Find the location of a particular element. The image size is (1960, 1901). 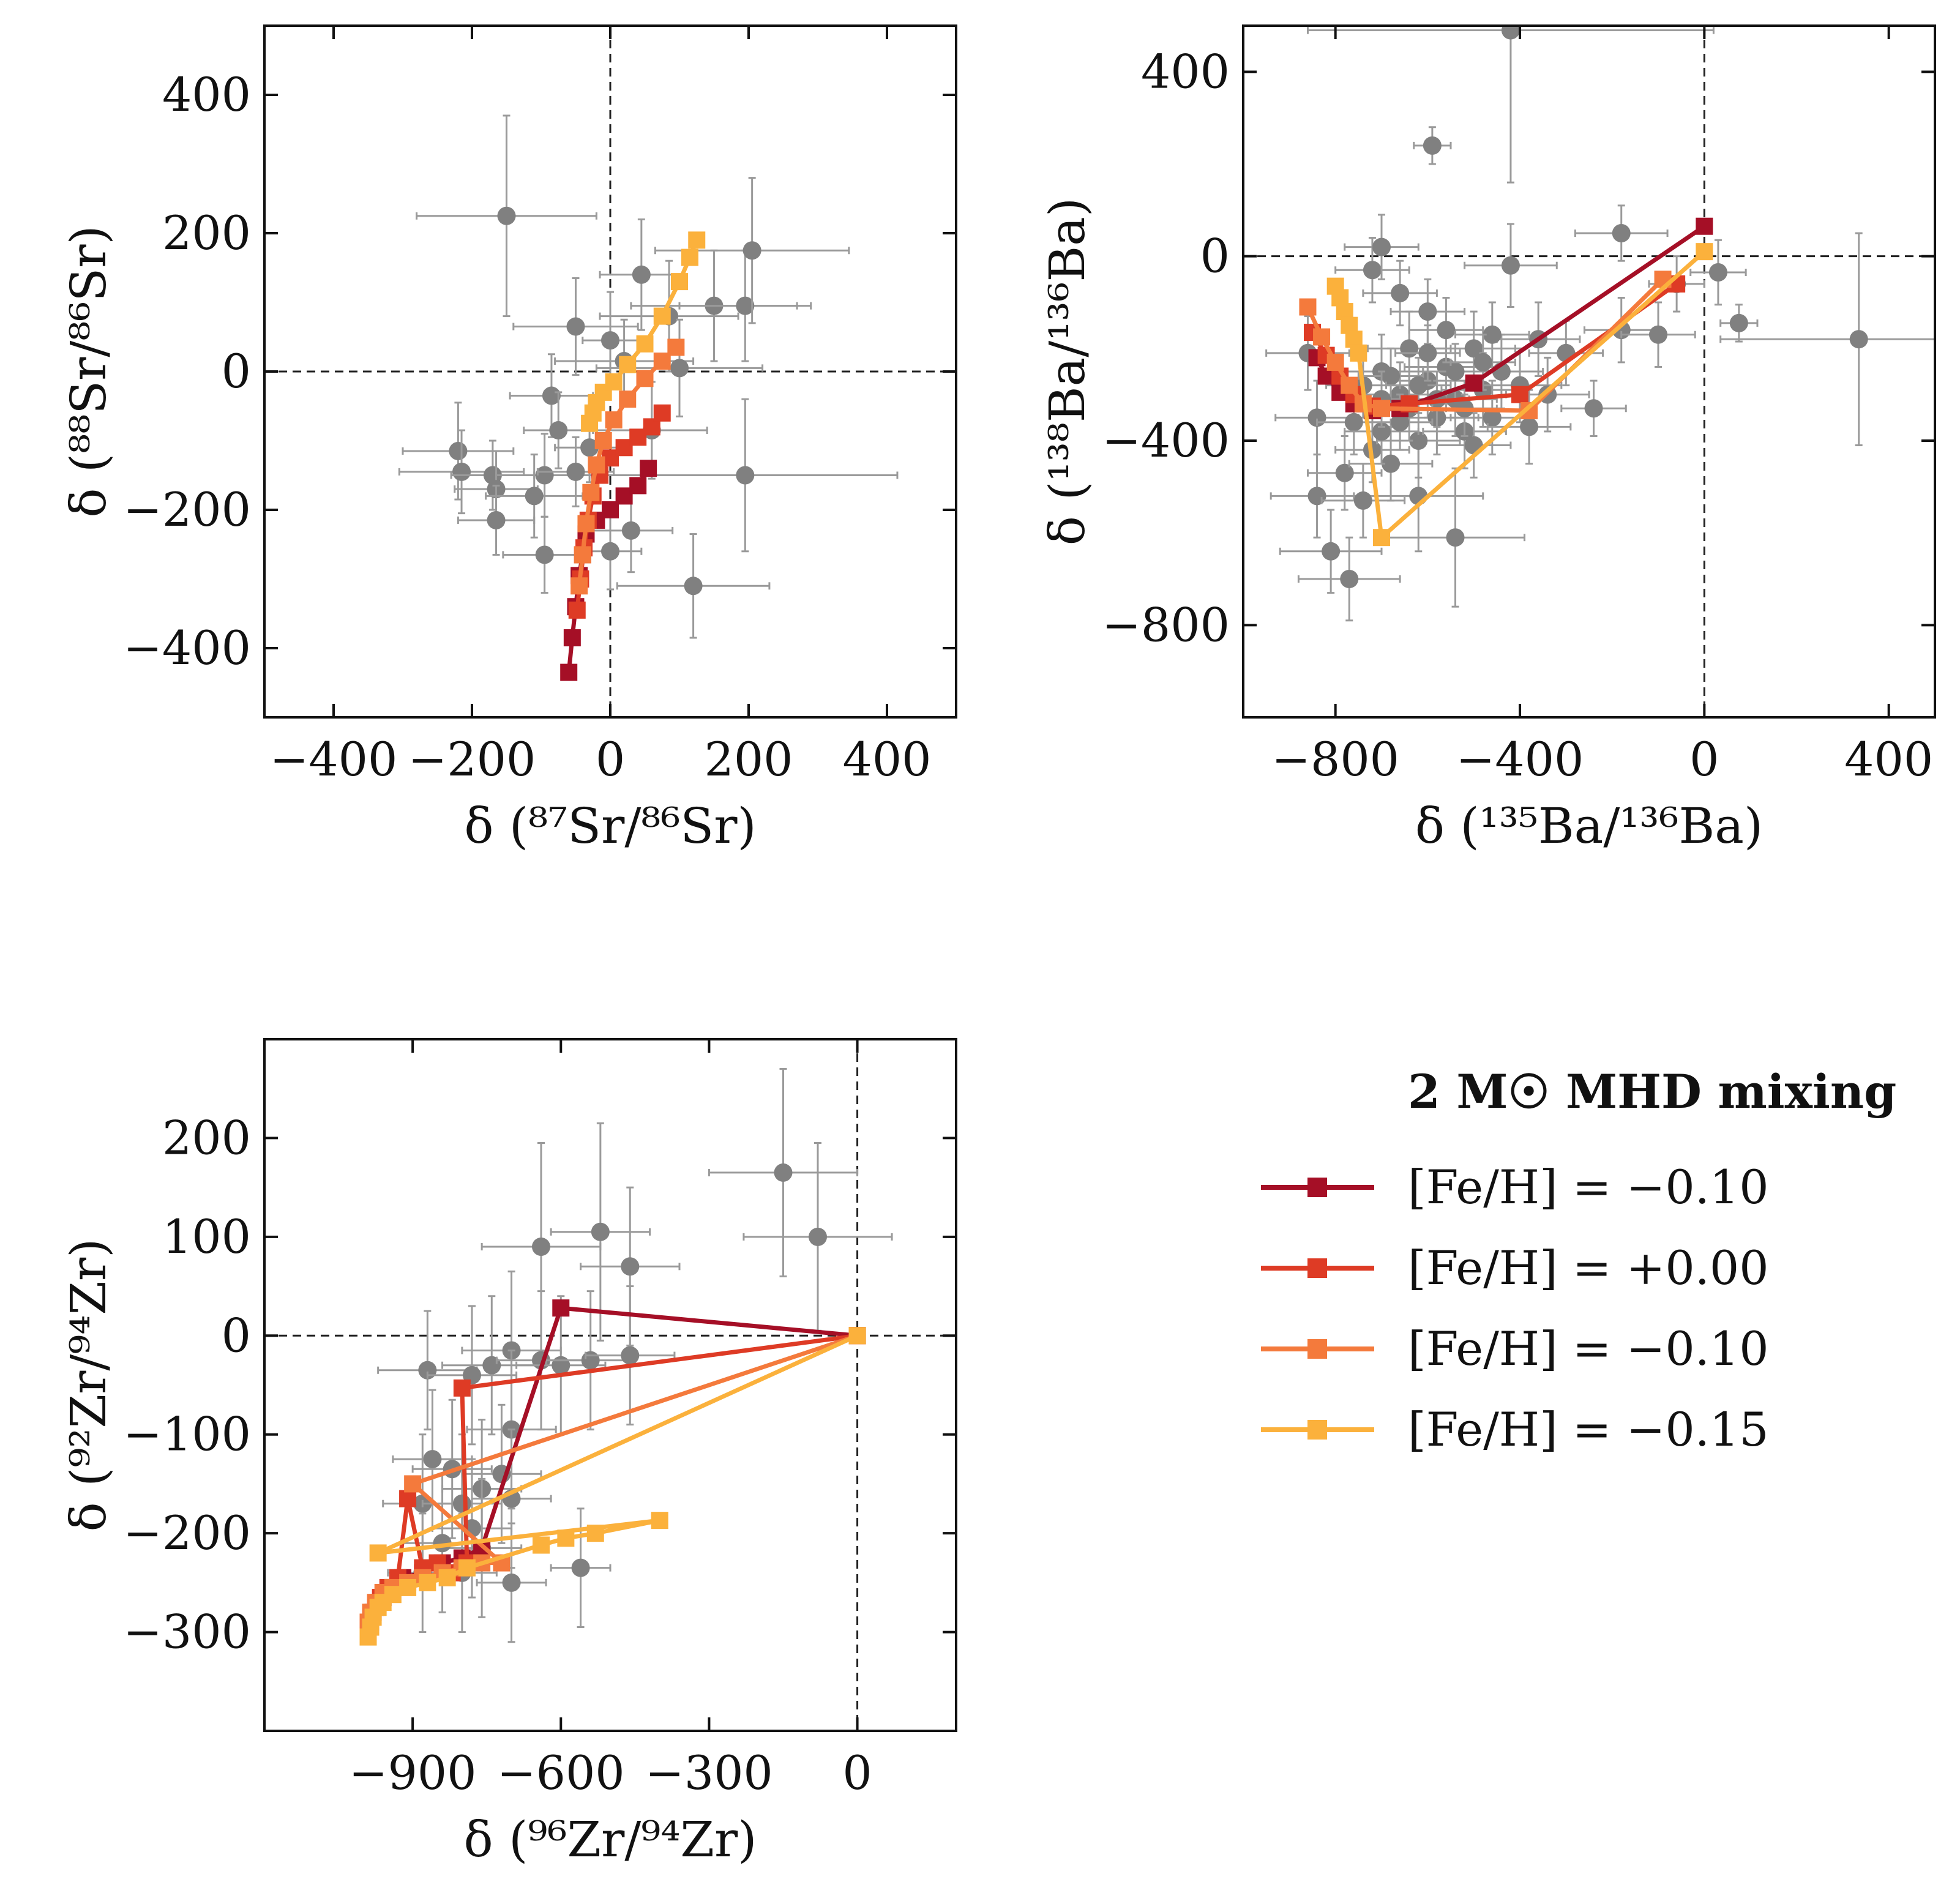

x-tick-label: −400 is located at coordinates (334, 759).